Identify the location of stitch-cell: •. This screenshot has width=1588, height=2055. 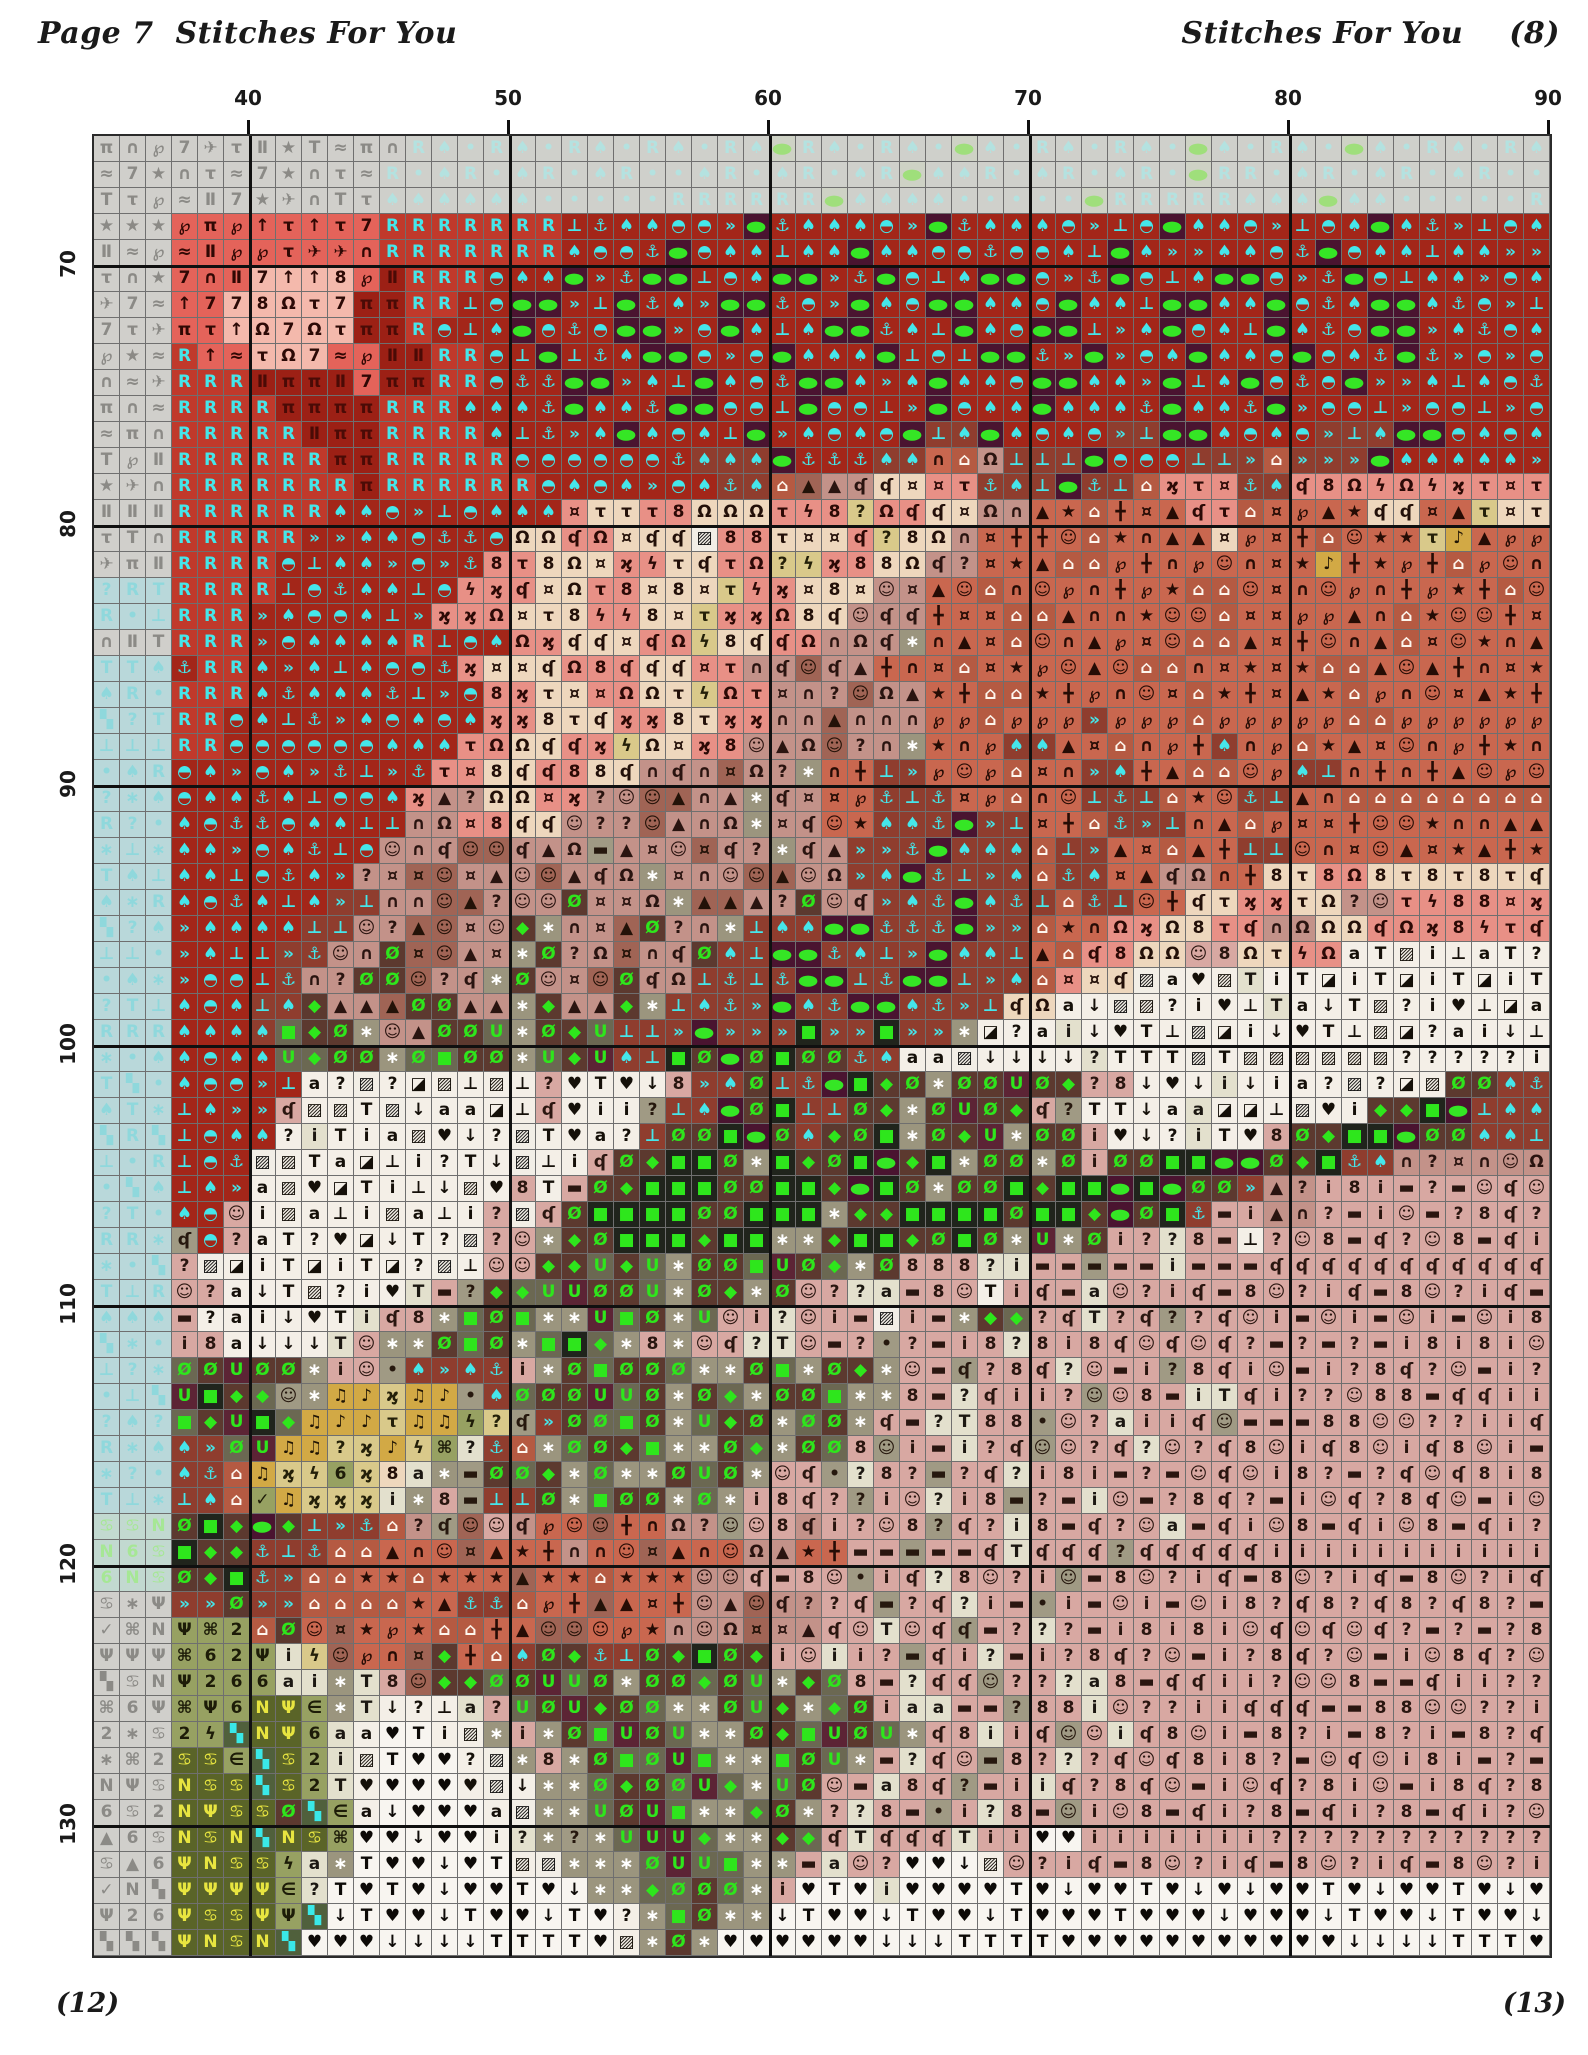
(133, 1059).